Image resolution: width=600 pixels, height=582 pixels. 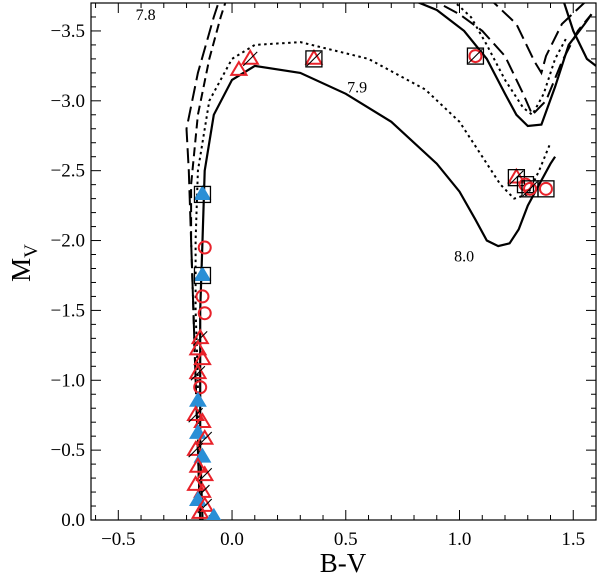 I want to click on isochrone-label: 8.0, so click(x=464, y=257).